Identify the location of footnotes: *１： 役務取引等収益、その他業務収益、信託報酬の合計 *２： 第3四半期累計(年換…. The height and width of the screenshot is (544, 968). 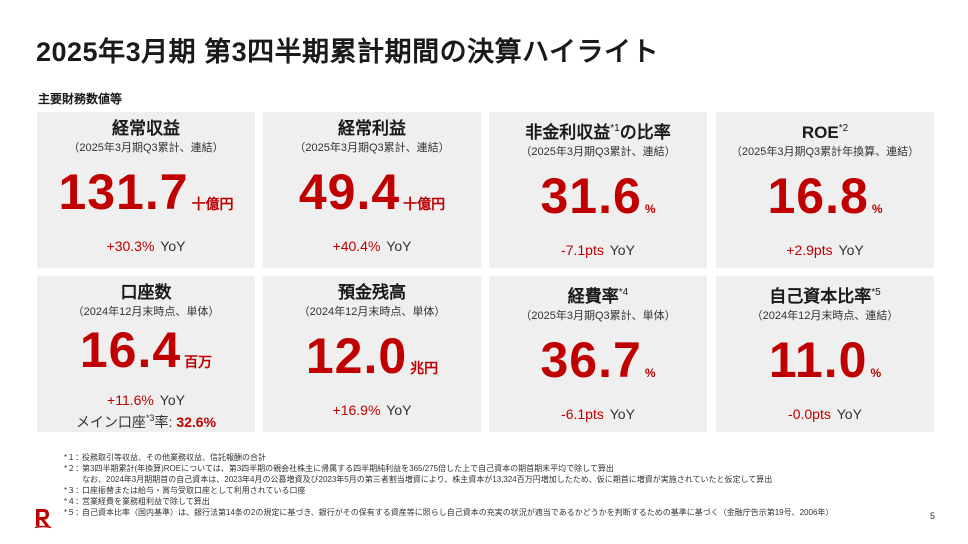
(504, 485).